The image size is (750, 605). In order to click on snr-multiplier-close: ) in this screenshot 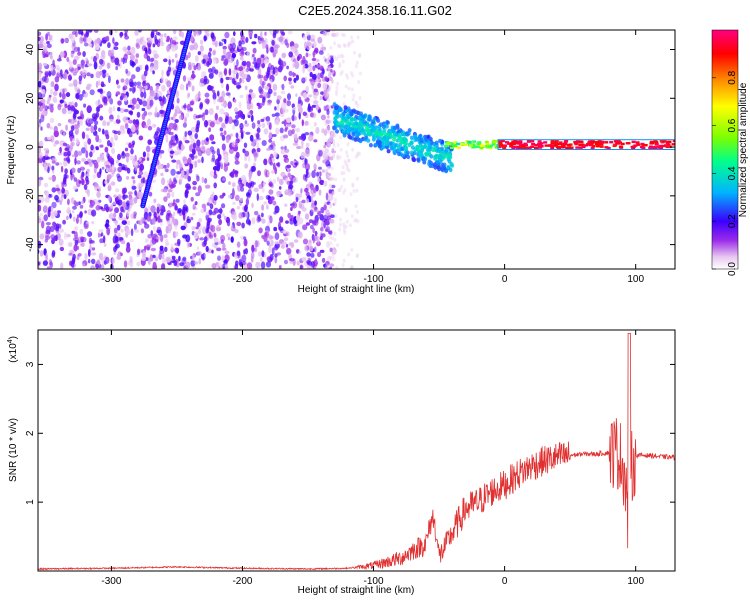, I will do `click(13, 337)`.